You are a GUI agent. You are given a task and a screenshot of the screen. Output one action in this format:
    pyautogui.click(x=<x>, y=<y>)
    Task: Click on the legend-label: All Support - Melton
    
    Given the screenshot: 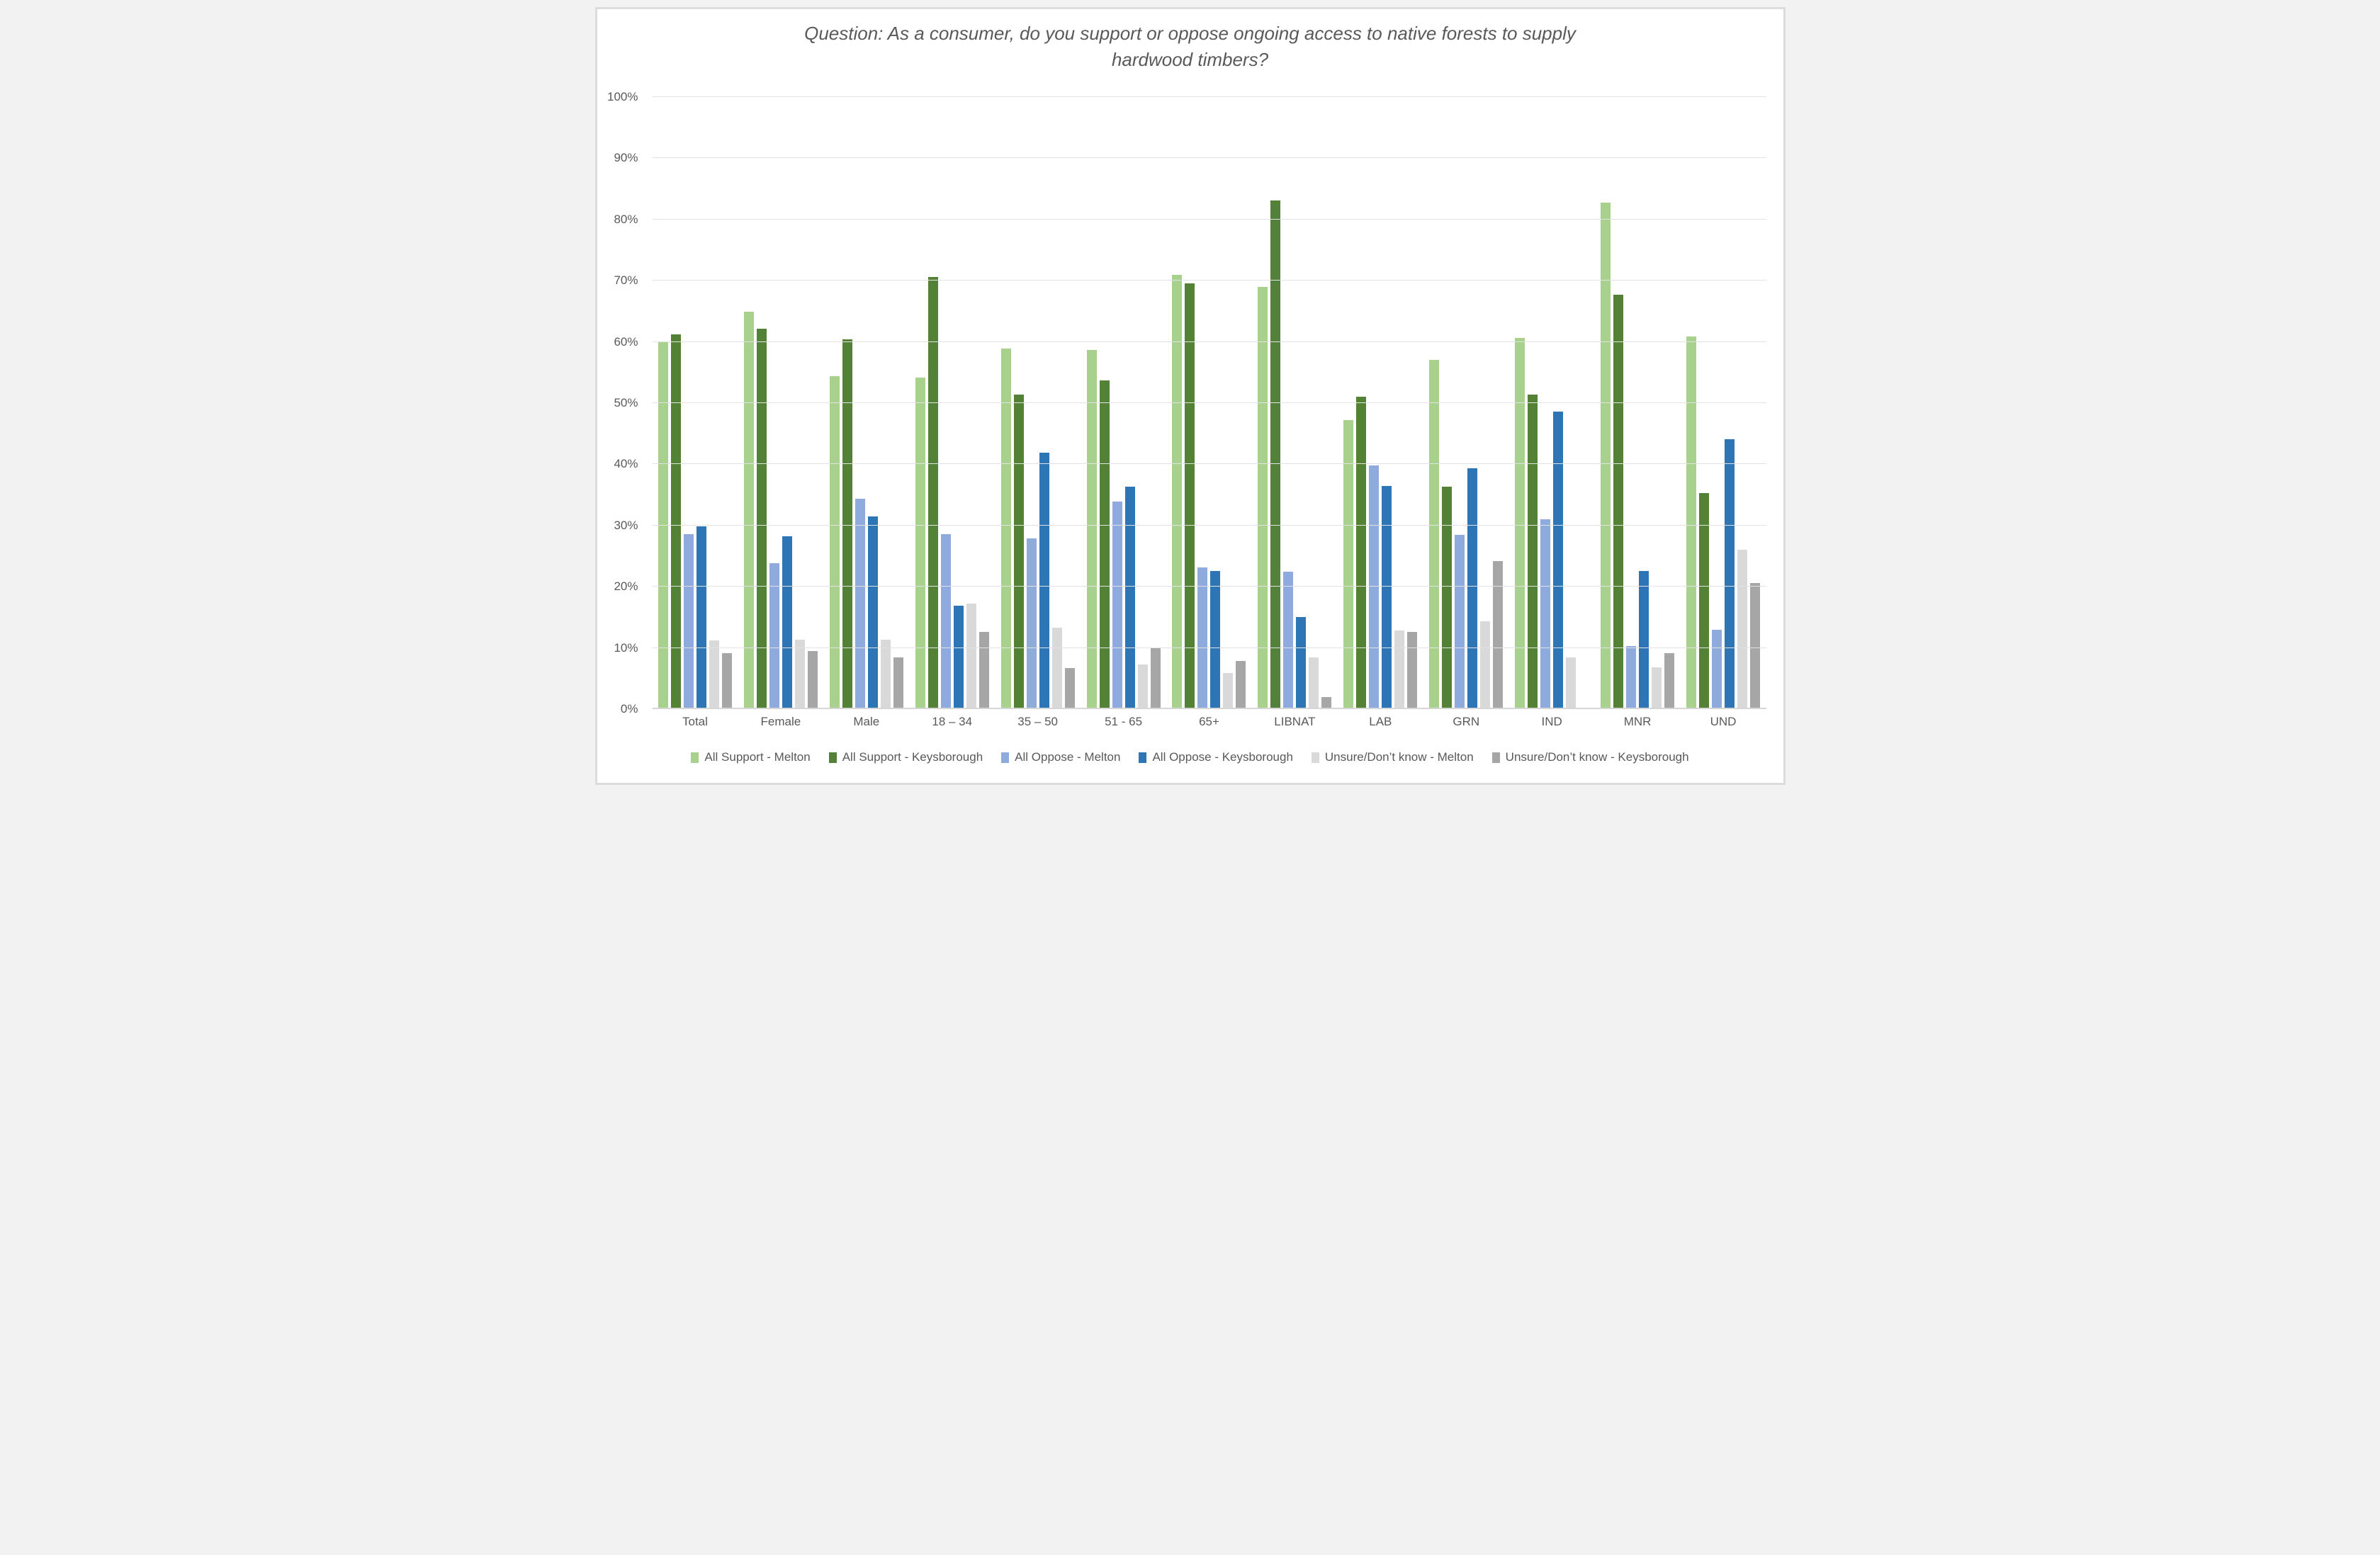 What is the action you would take?
    pyautogui.click(x=757, y=757)
    